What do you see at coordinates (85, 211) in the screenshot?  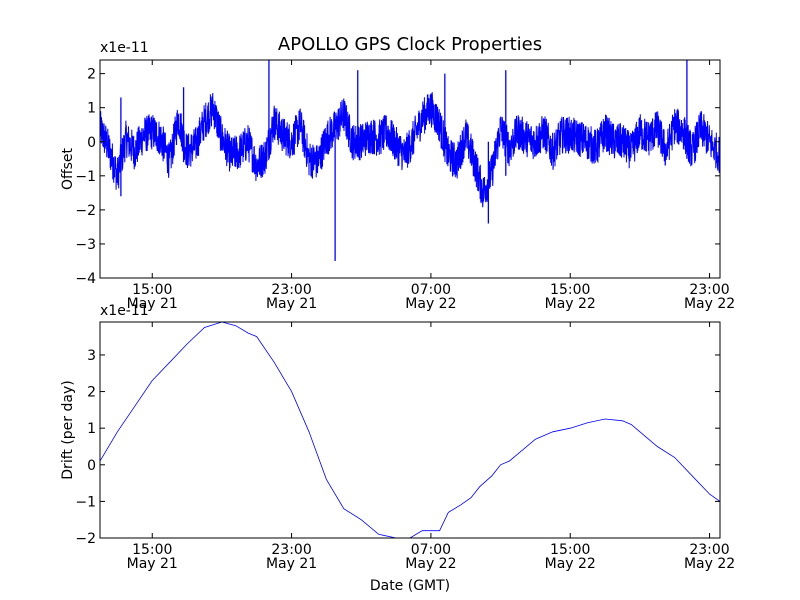 I see `offset-ytick-label: −2` at bounding box center [85, 211].